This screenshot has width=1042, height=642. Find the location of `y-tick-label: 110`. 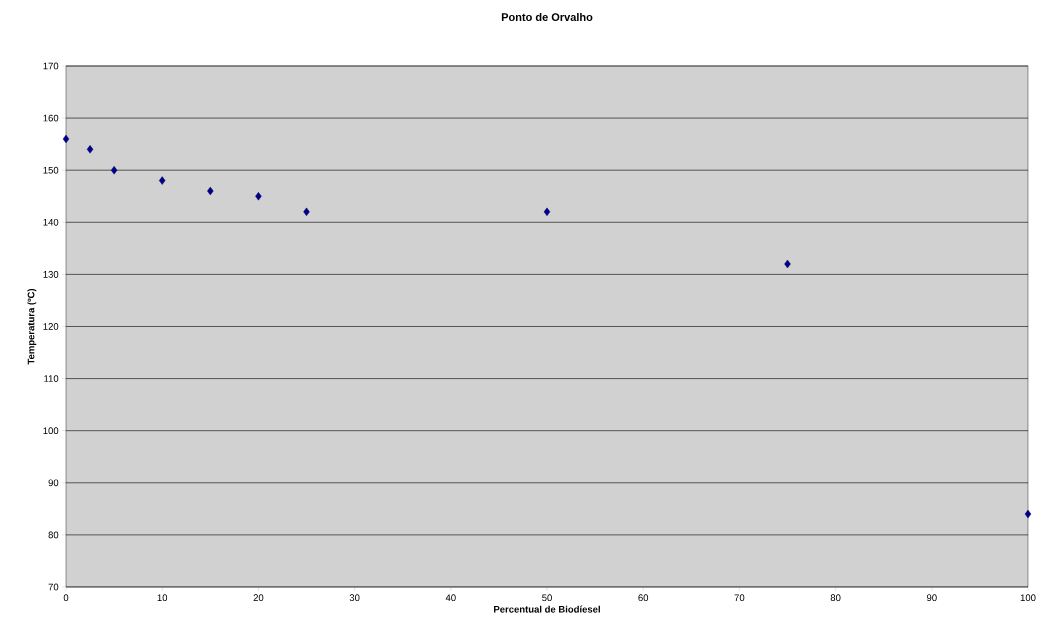

y-tick-label: 110 is located at coordinates (51, 378).